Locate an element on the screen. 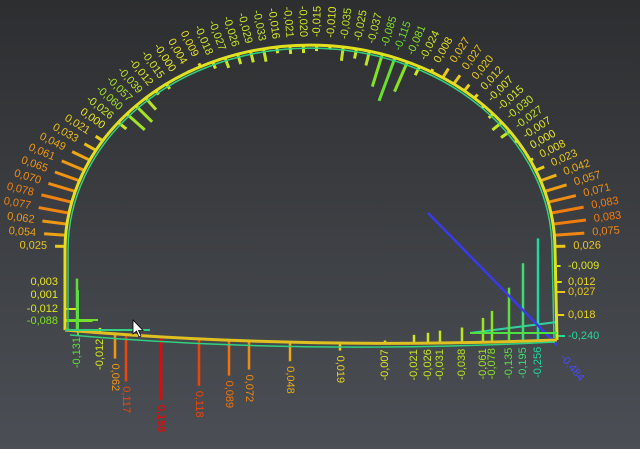 The height and width of the screenshot is (449, 640). invert-value-label: 0,118 is located at coordinates (199, 404).